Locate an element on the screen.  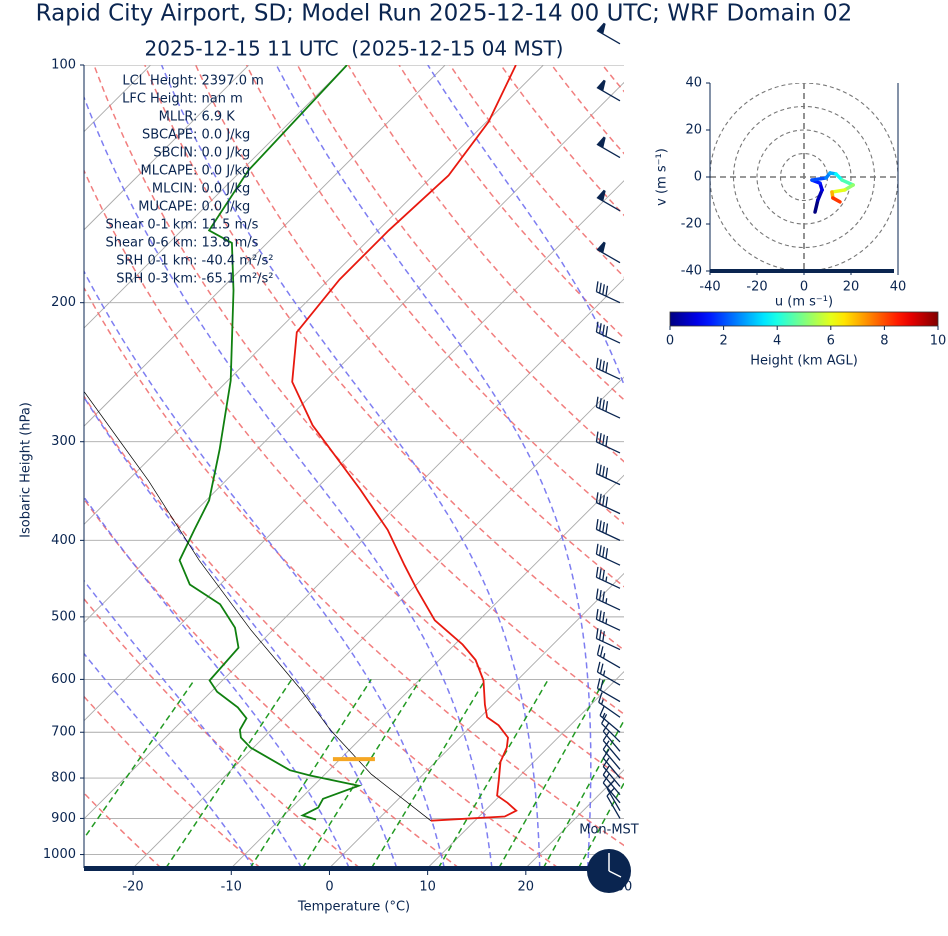
y-tick-label: 20 is located at coordinates (693, 130).